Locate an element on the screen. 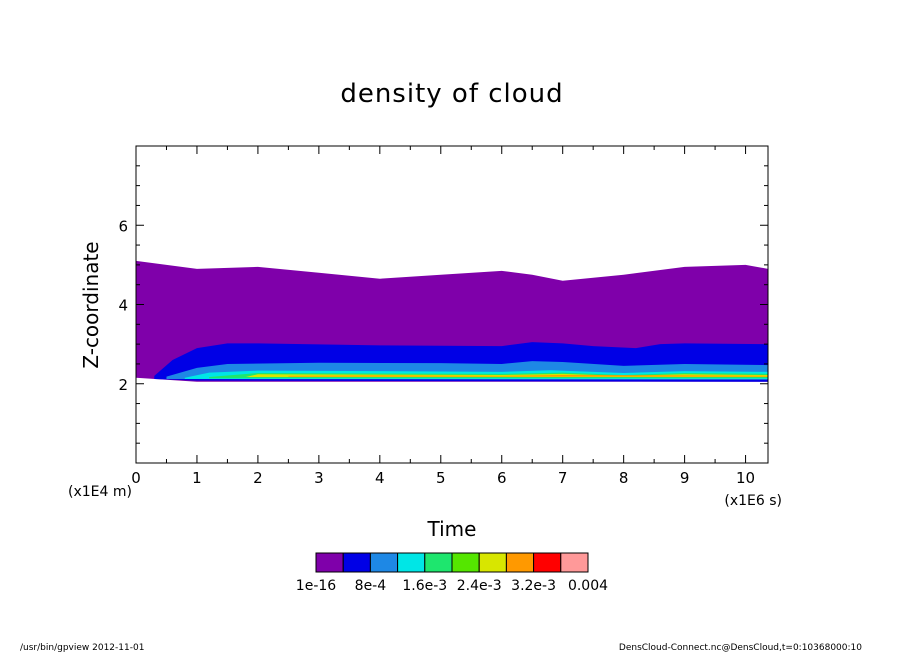  colorbar-label: 1e-16 is located at coordinates (316, 586).